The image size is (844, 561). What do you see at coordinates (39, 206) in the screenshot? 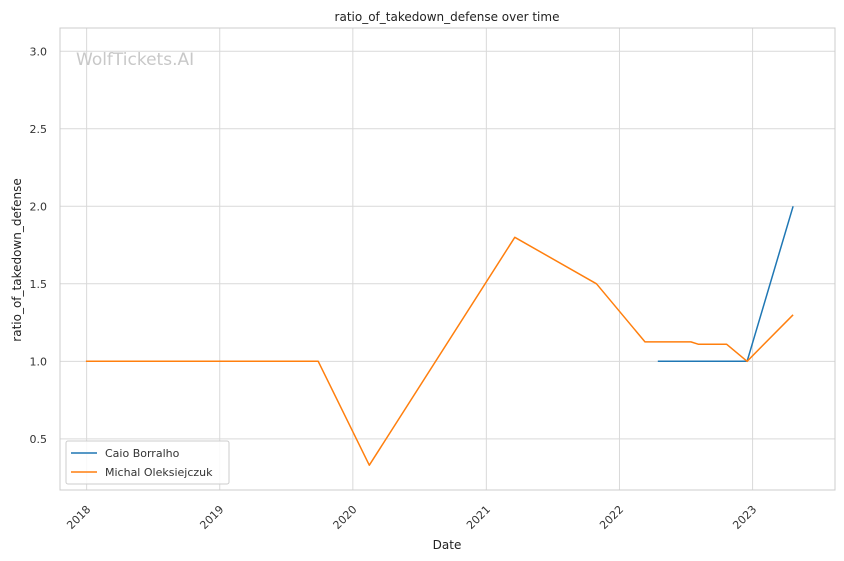
I see `y-tick-label: 2.0` at bounding box center [39, 206].